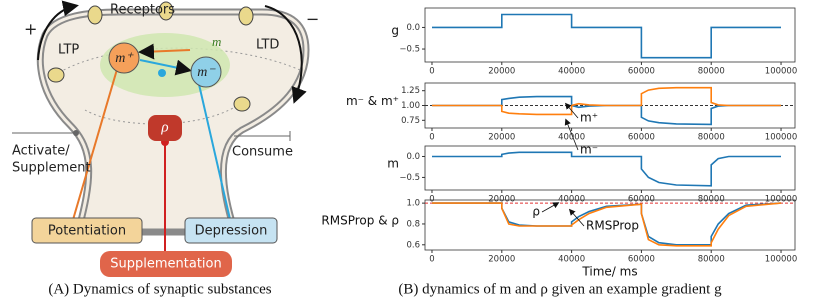 The image size is (822, 302). Describe the element at coordinates (536, 212) in the screenshot. I see `annotation: ρ` at that location.